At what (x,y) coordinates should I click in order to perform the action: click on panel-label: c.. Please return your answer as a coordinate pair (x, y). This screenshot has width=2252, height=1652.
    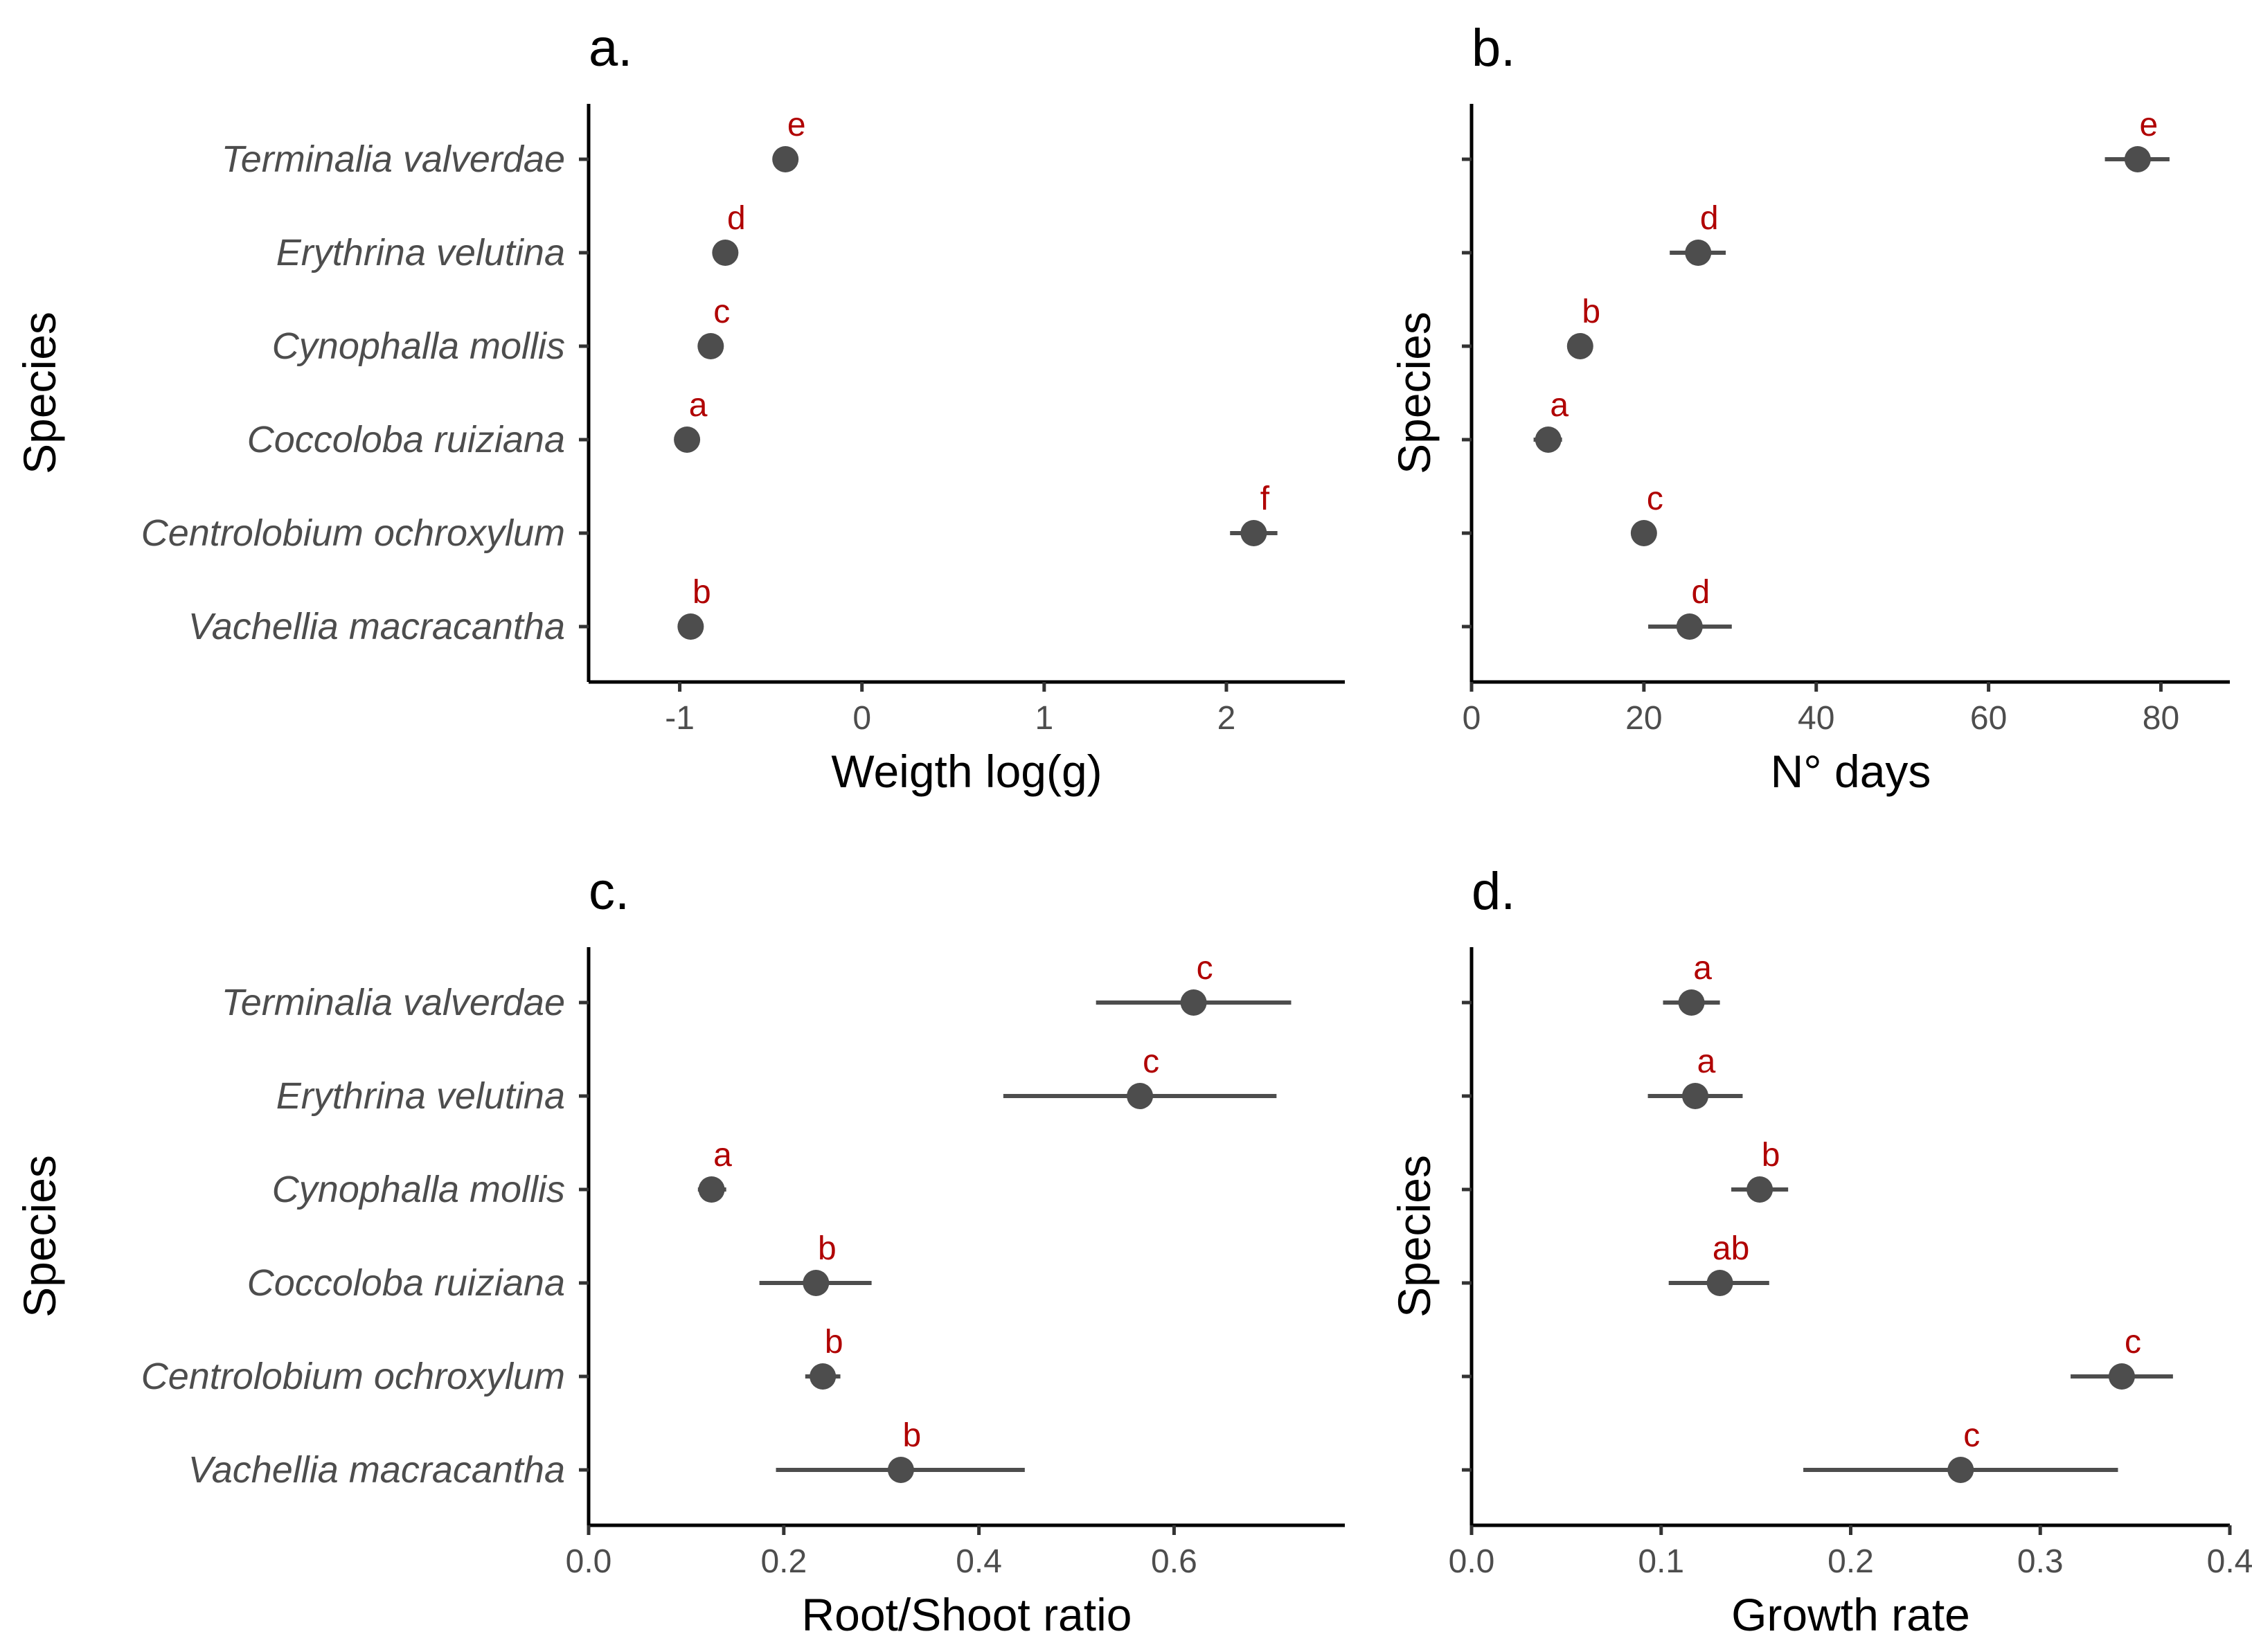
    Looking at the image, I should click on (609, 892).